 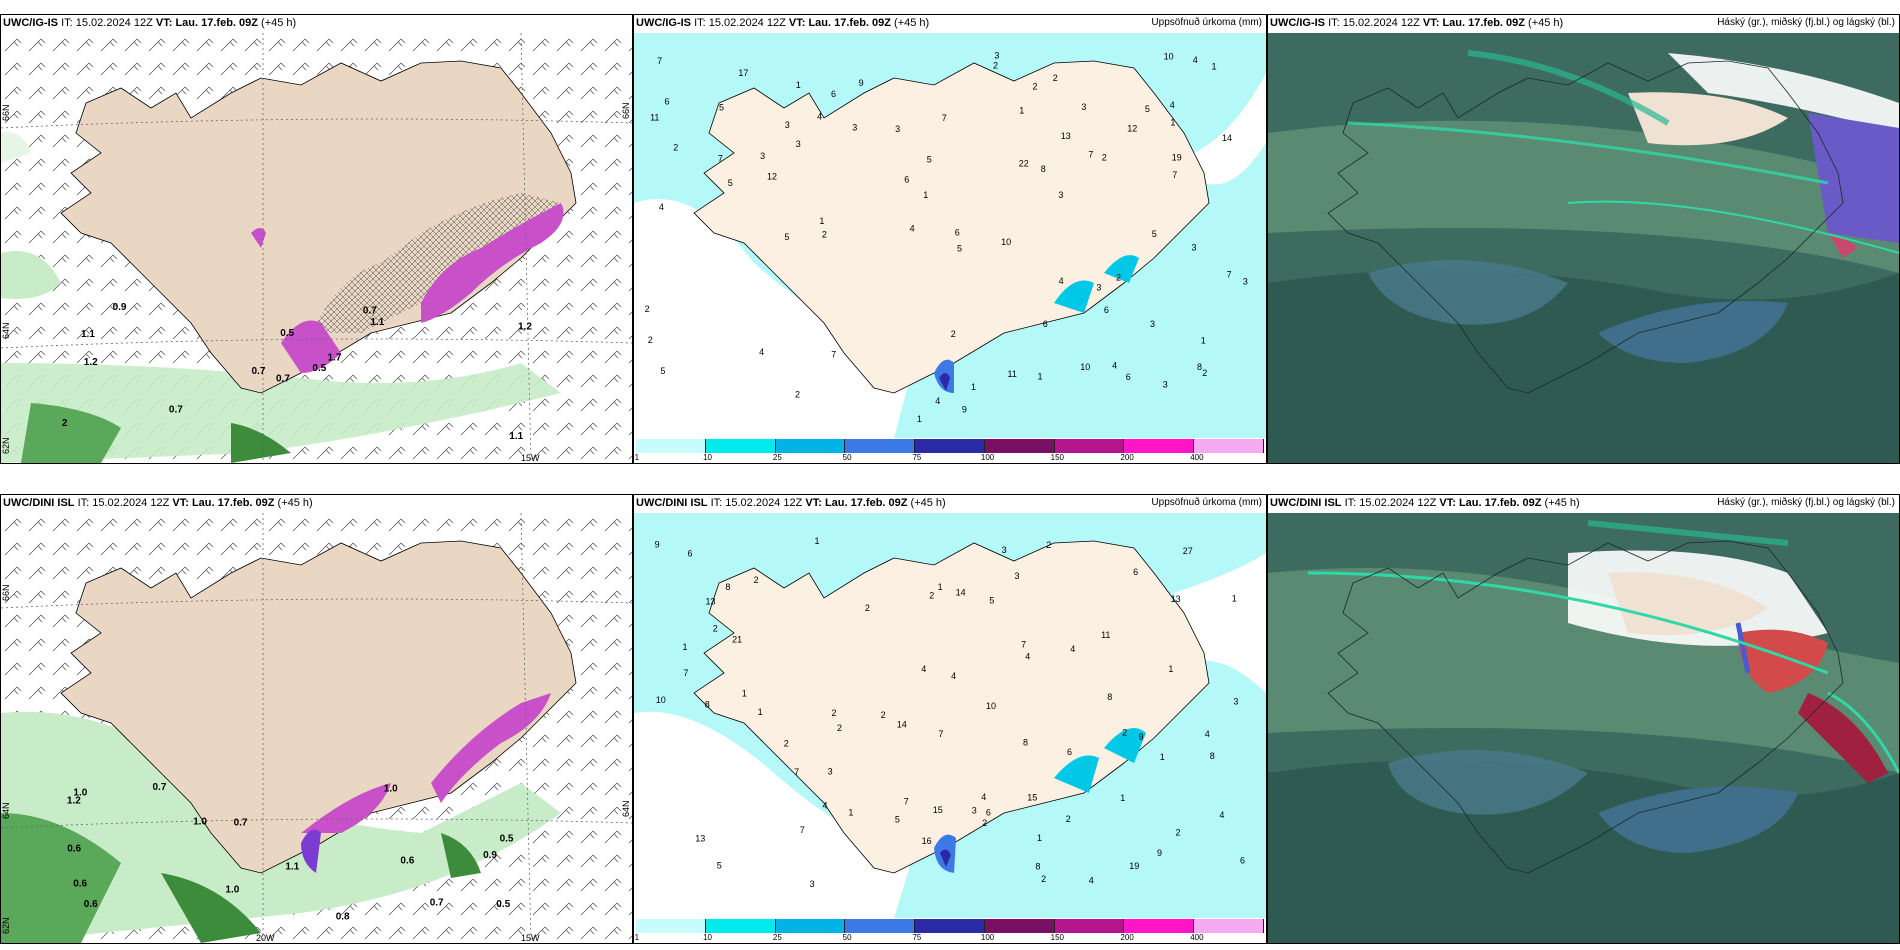 What do you see at coordinates (707, 937) in the screenshot?
I see `colorbar-label: 10` at bounding box center [707, 937].